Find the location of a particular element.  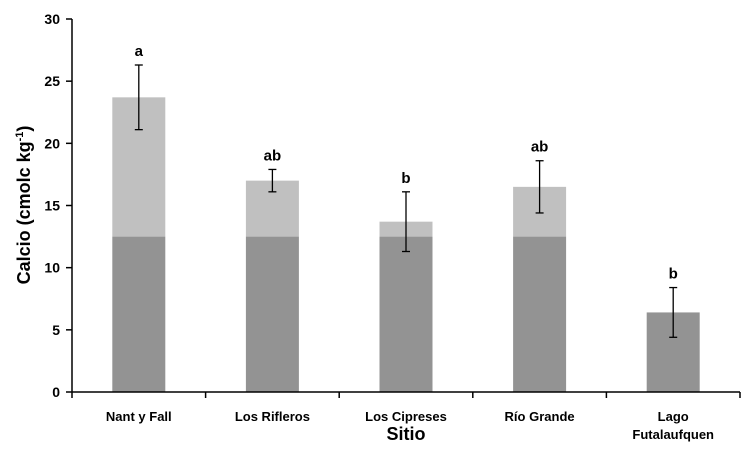

x-tick-label: Los Cipreses is located at coordinates (406, 416).